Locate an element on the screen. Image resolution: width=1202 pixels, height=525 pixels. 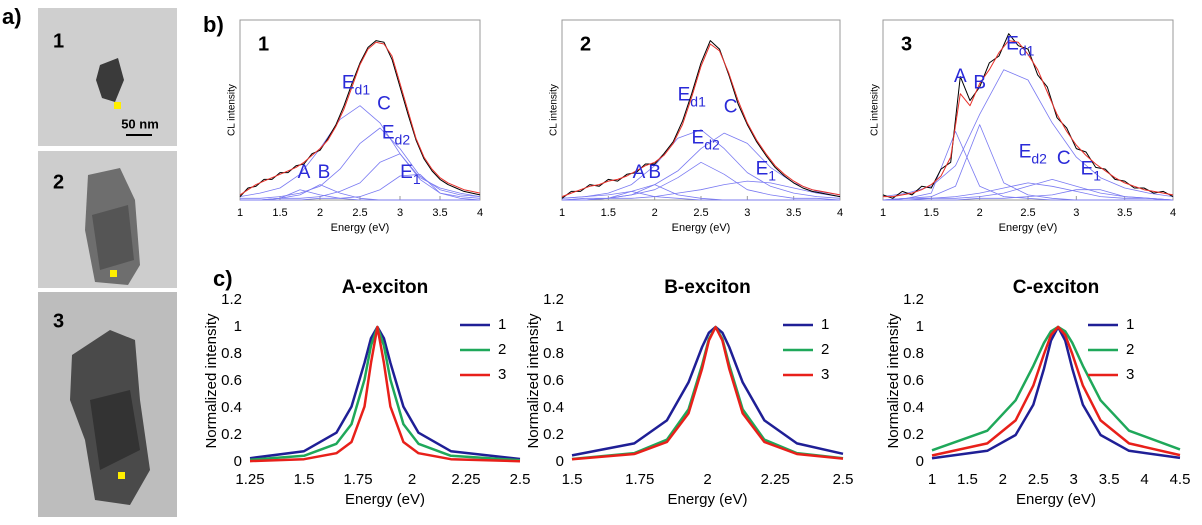
image-label: 2 is located at coordinates (58, 182).